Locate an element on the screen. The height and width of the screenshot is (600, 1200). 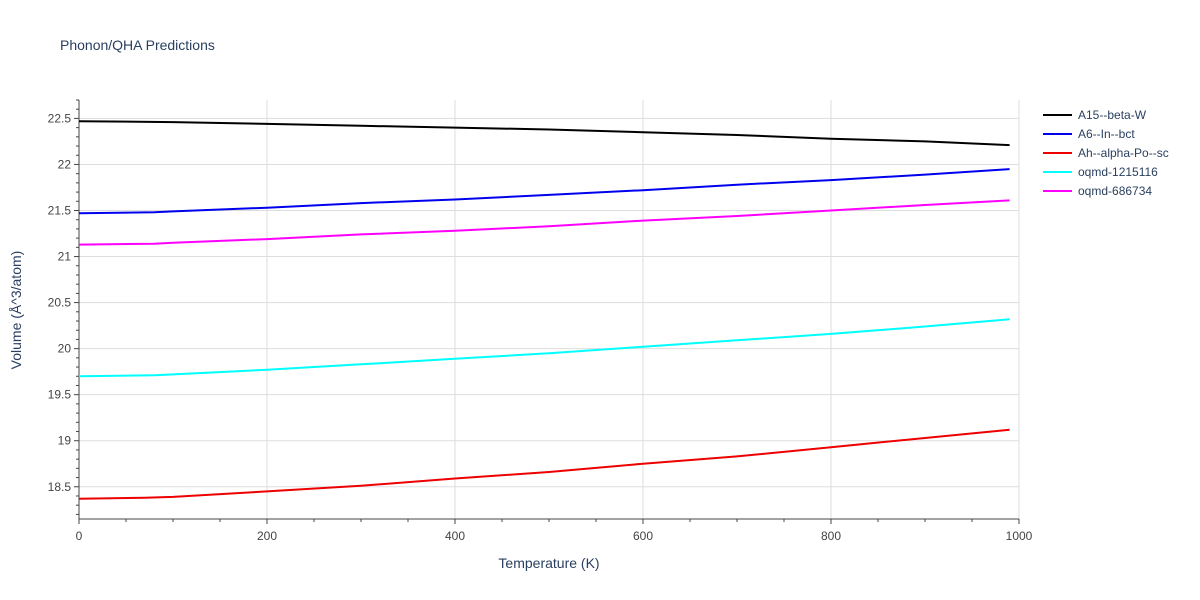
legend-item-1: A6--In--bct is located at coordinates (1089, 134).